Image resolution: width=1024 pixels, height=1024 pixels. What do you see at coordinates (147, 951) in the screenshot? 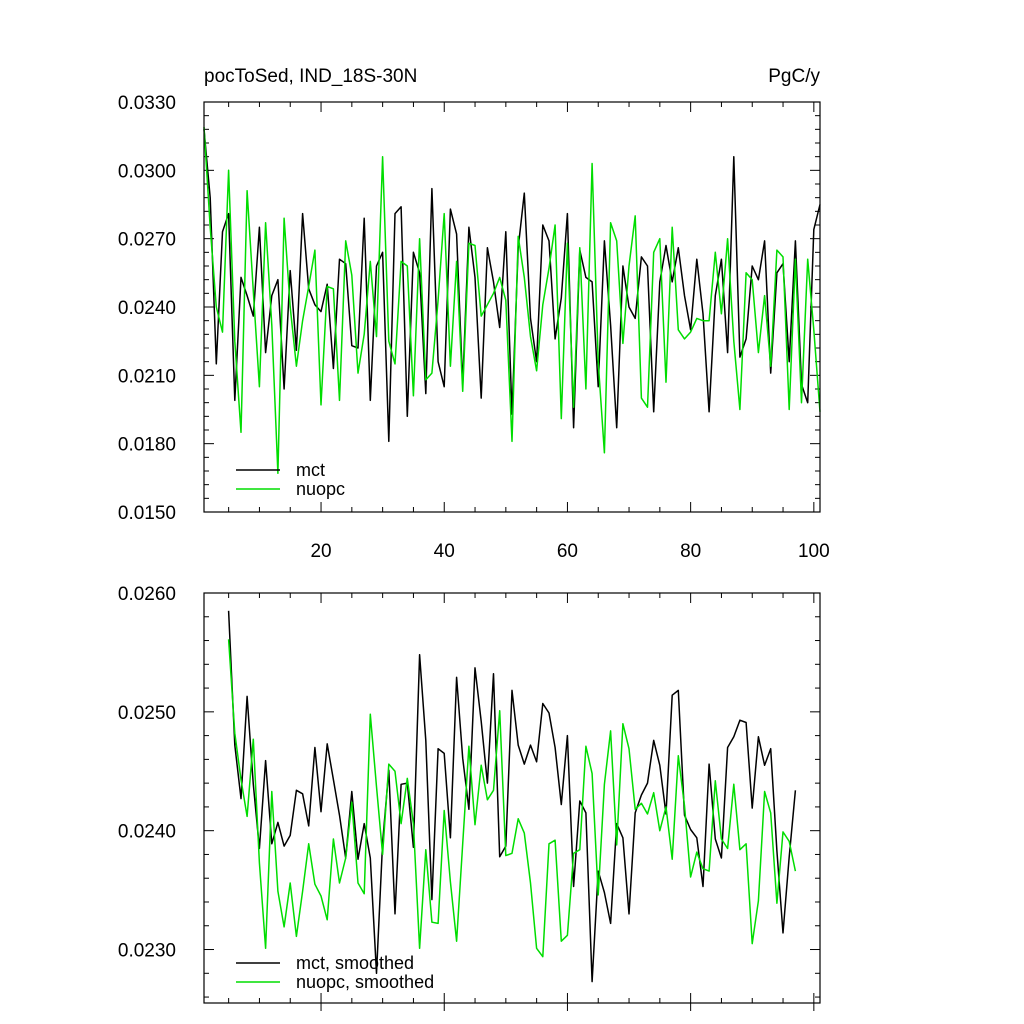
I see `y-tick-label: 0.0230` at bounding box center [147, 951].